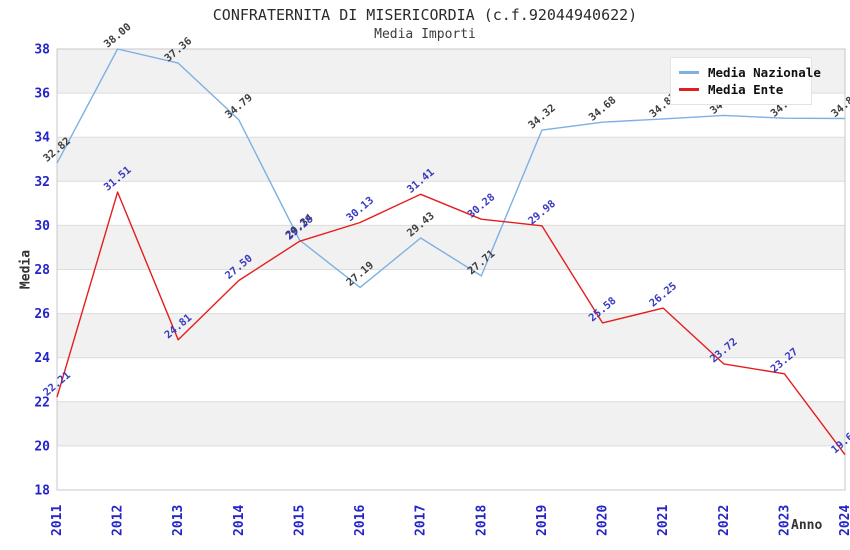 The image size is (850, 550). What do you see at coordinates (178, 520) in the screenshot?
I see `x-tick-label: 2013` at bounding box center [178, 520].